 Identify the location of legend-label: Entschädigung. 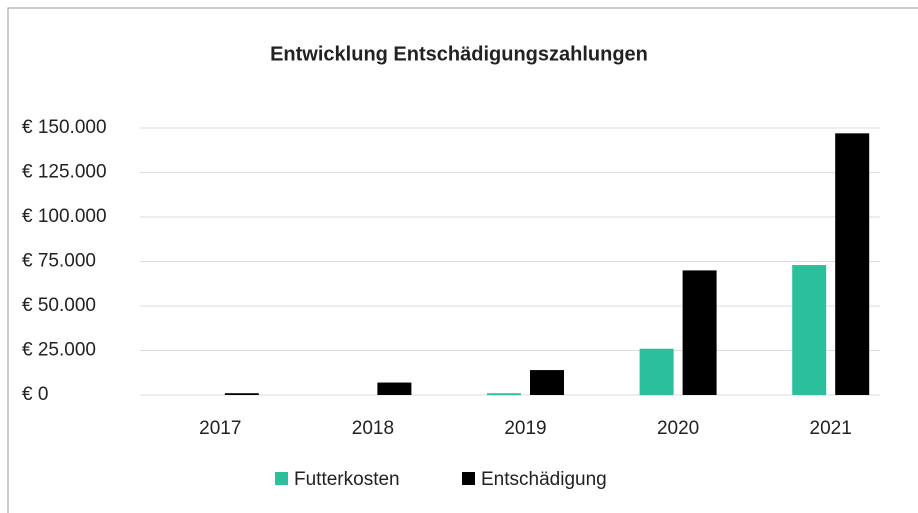
(544, 479).